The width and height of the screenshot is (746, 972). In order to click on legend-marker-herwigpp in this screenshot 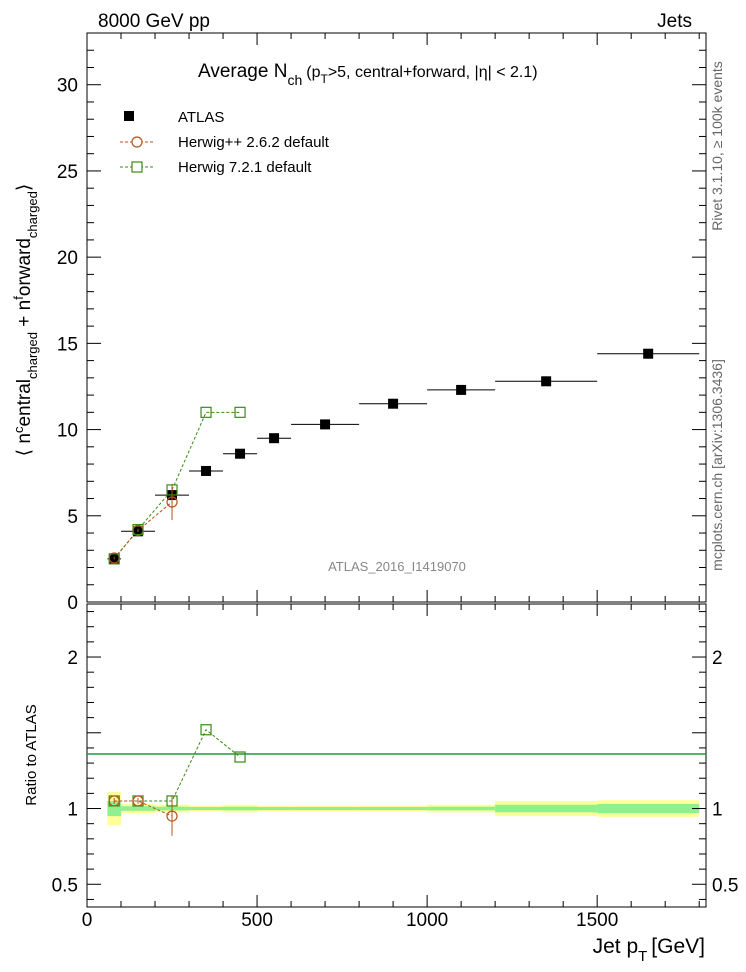, I will do `click(137, 142)`.